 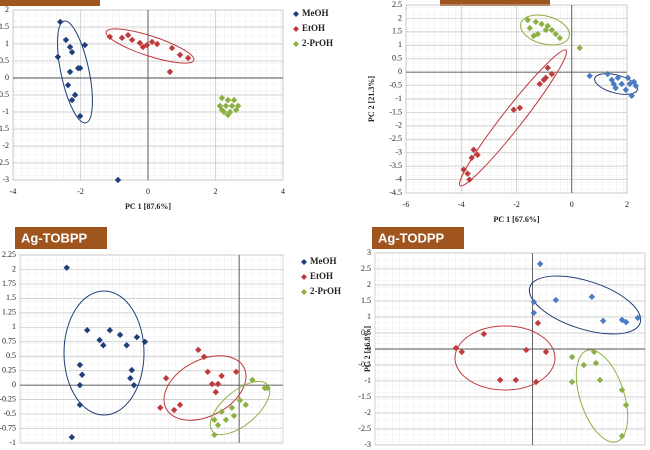 I want to click on y-tick-label: -3, so click(x=367, y=444).